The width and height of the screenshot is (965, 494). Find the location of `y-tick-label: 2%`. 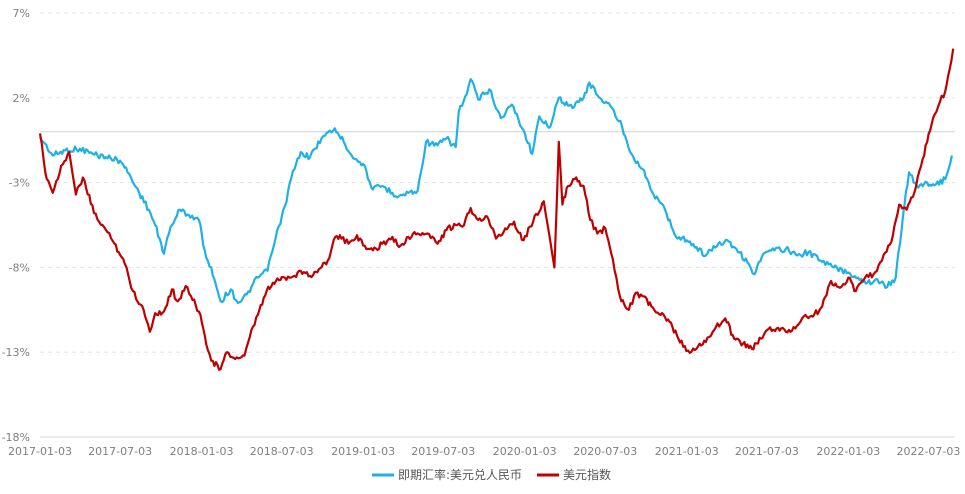

y-tick-label: 2% is located at coordinates (21, 98).